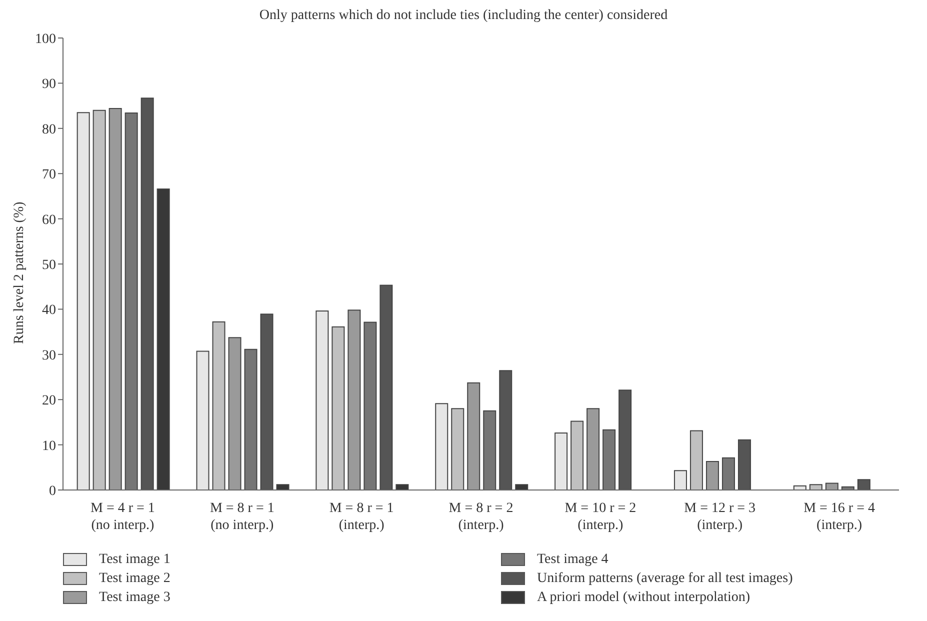 The height and width of the screenshot is (621, 927). Describe the element at coordinates (600, 517) in the screenshot. I see `x-tick-label: M = 10 r = 2 (interp.)` at that location.